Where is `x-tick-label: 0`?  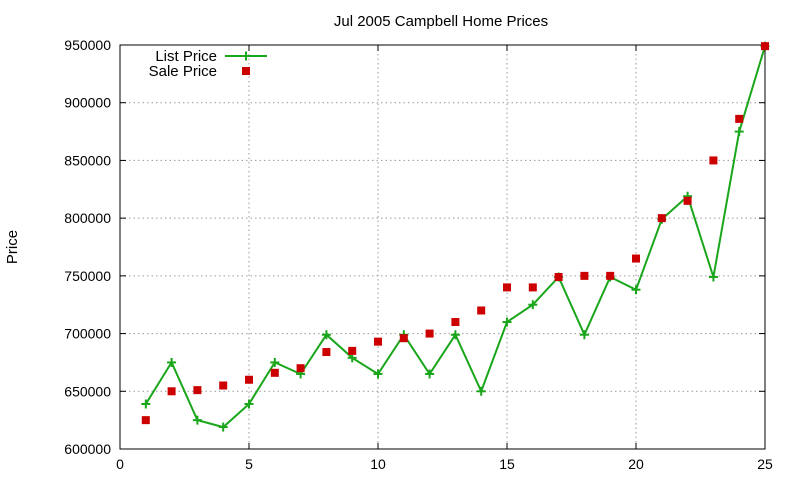 x-tick-label: 0 is located at coordinates (120, 464).